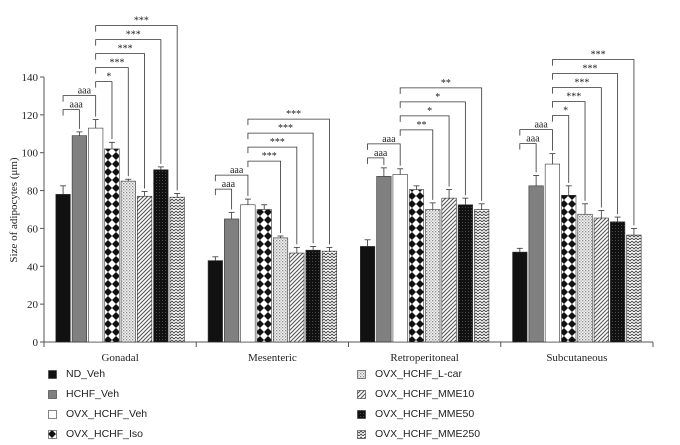 The image size is (680, 445). I want to click on bar-HCHF_Veh-Mesenteric, so click(232, 280).